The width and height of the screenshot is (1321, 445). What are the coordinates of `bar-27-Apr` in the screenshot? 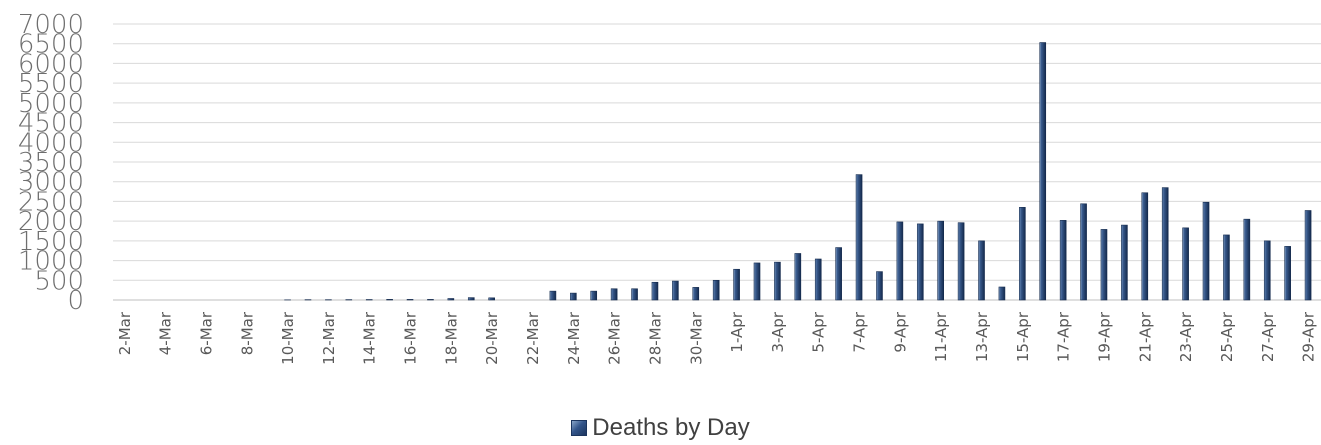 It's located at (1267, 270).